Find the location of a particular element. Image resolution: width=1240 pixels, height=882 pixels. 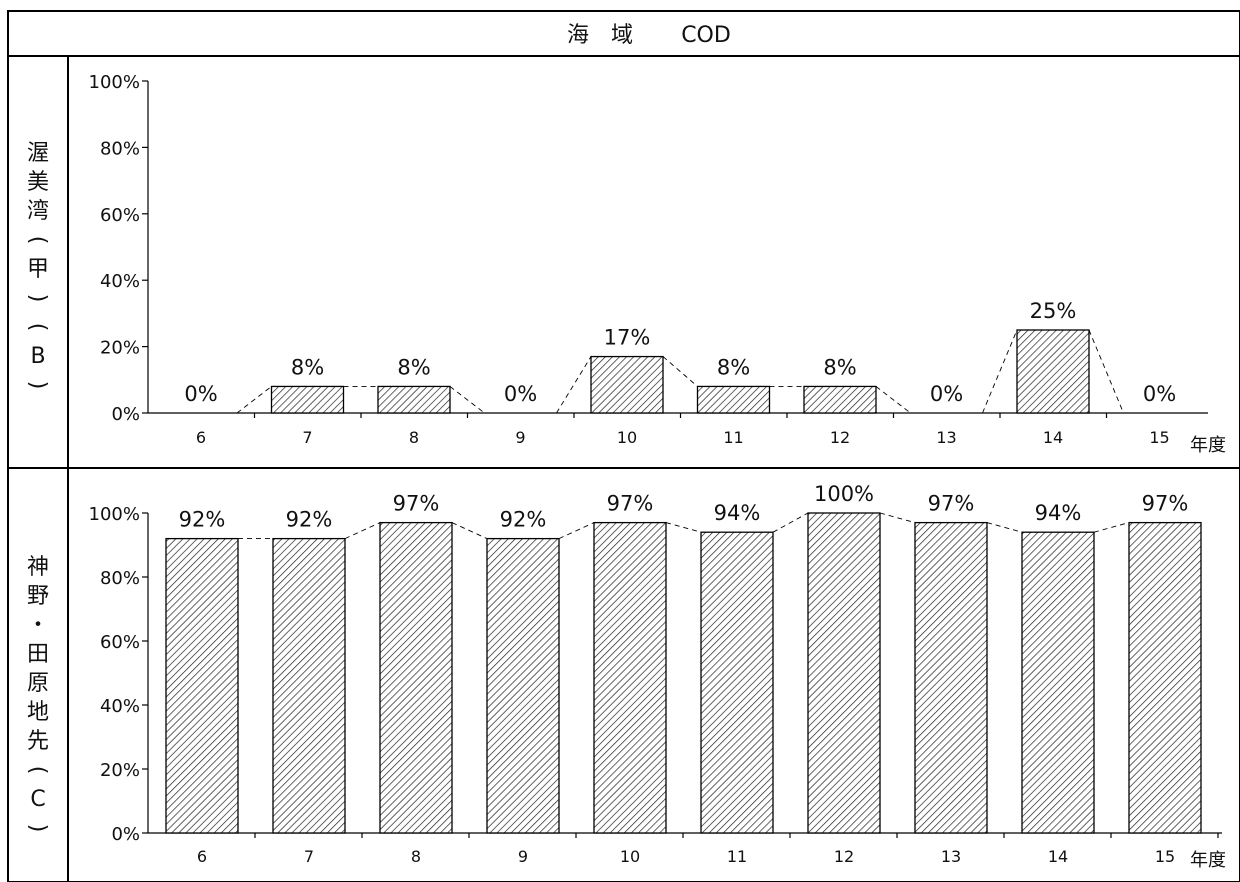

row-label-char: 野 is located at coordinates (38, 596).